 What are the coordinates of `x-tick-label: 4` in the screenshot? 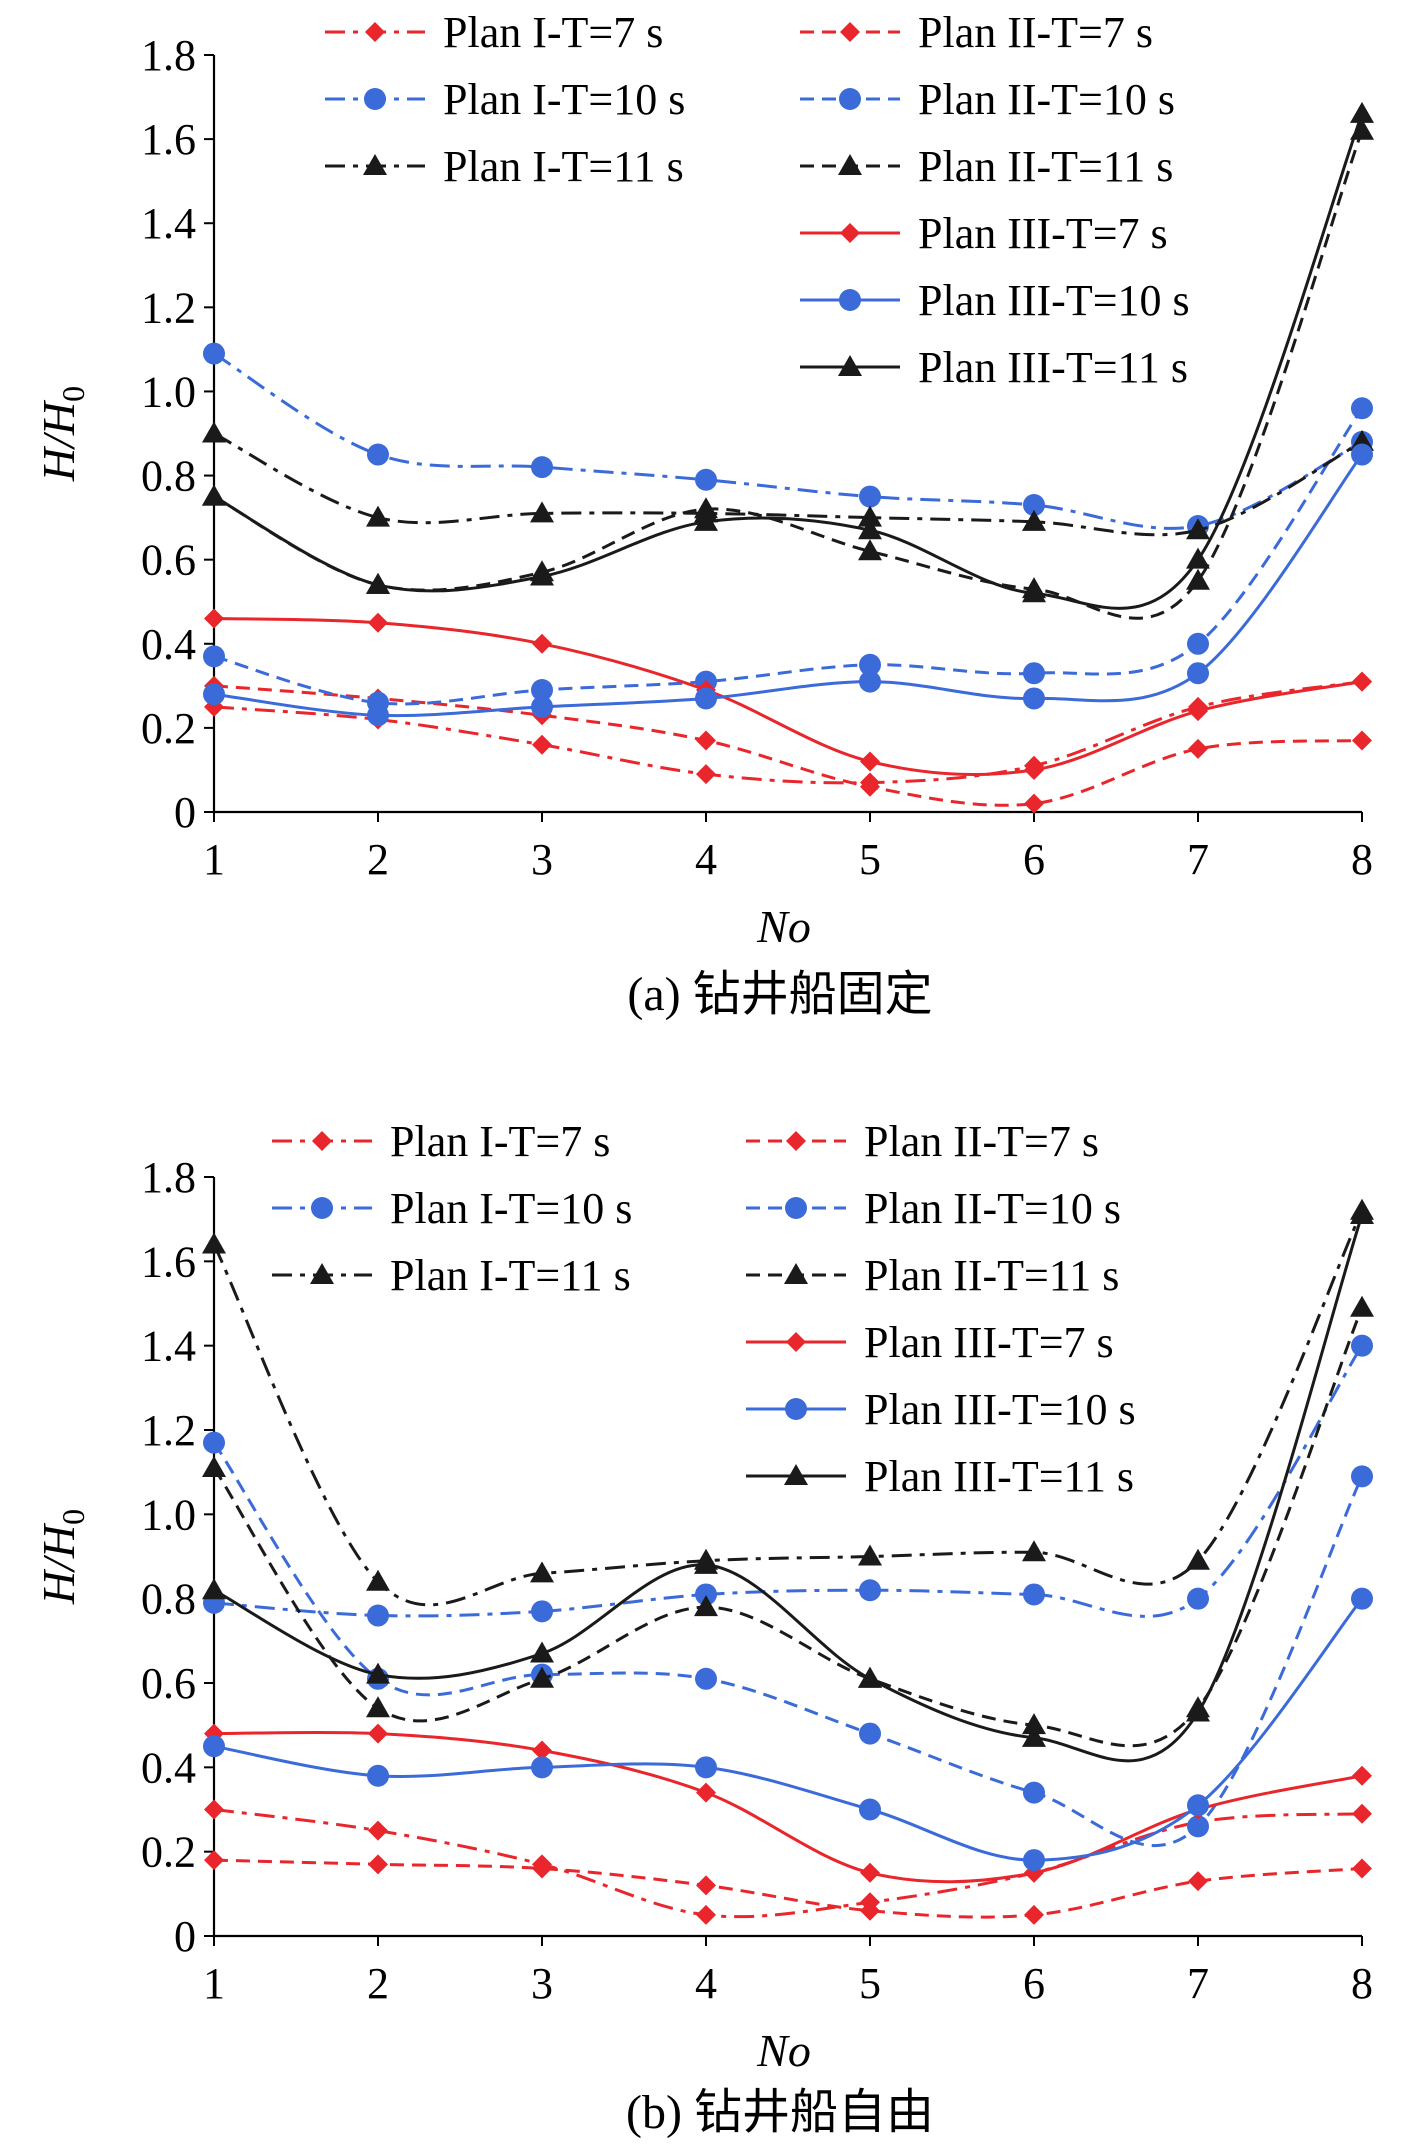 It's located at (706, 859).